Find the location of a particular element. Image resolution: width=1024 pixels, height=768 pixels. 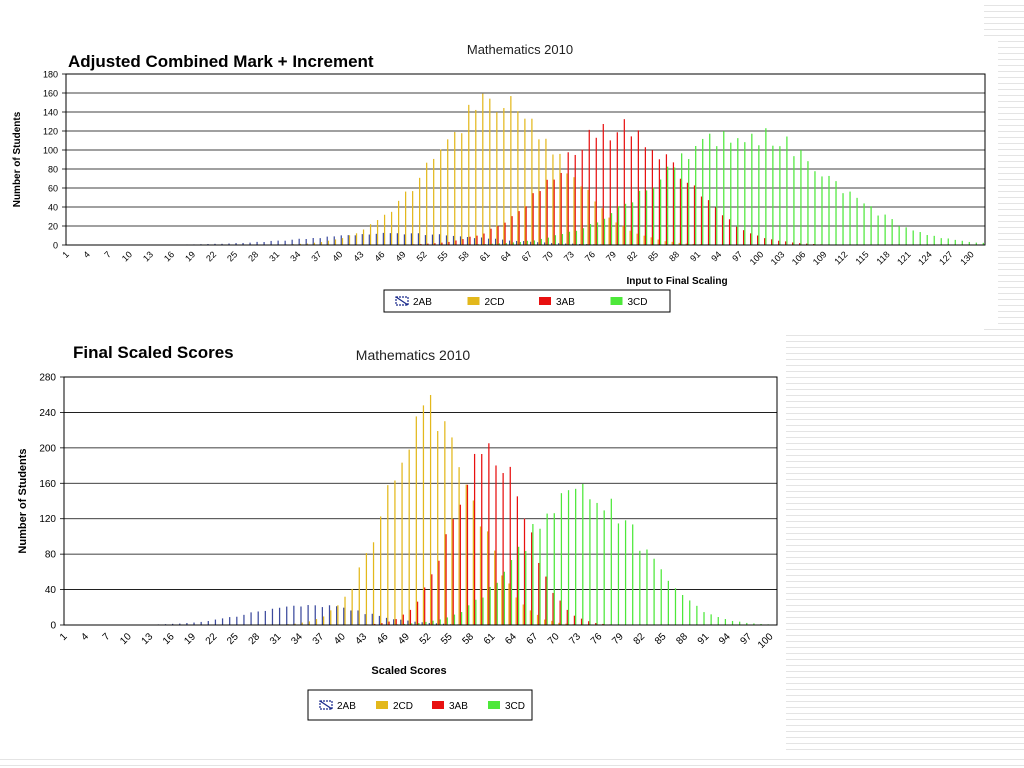

x-tick-label: 127 is located at coordinates (946, 258).